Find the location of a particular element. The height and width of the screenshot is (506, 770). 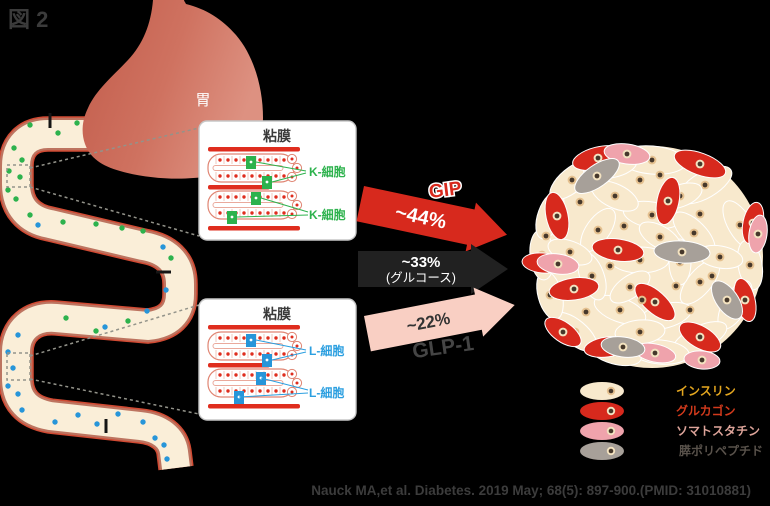

somatostatin-cell-swatch is located at coordinates (602, 431).